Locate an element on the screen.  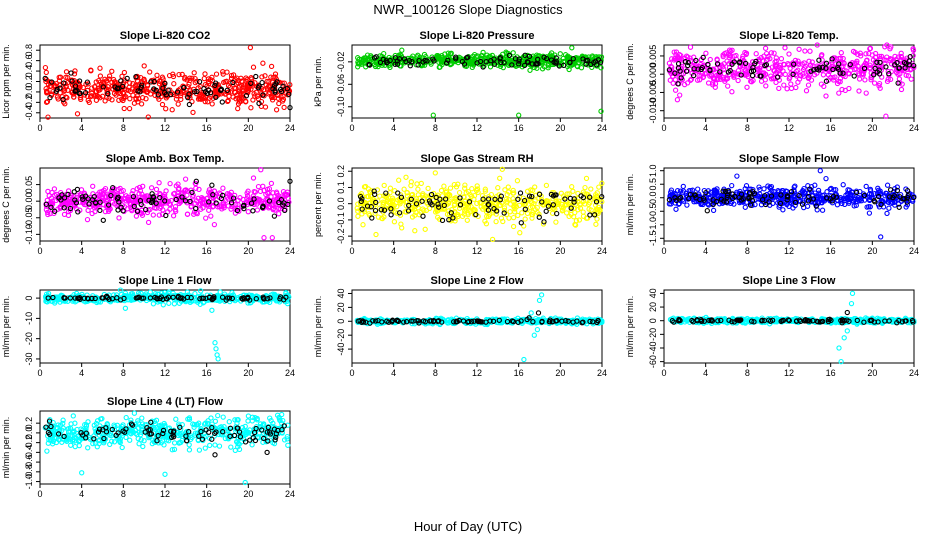
y-tick-label: -10 is located at coordinates (29, 318).